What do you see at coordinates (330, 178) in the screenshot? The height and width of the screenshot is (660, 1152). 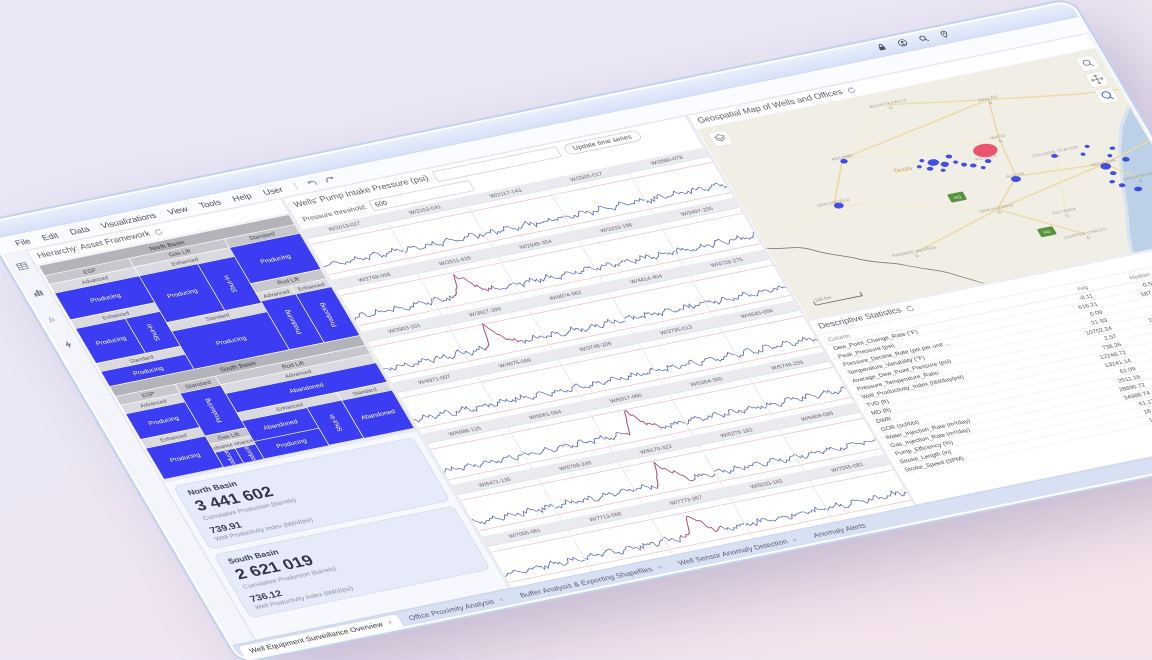 I see `redo-icon` at bounding box center [330, 178].